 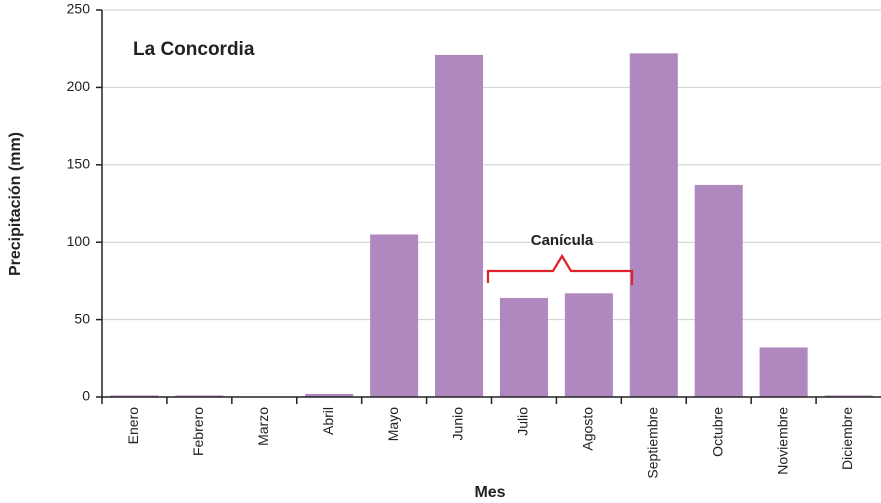 What do you see at coordinates (79, 9) in the screenshot?
I see `y-tick-label: 250` at bounding box center [79, 9].